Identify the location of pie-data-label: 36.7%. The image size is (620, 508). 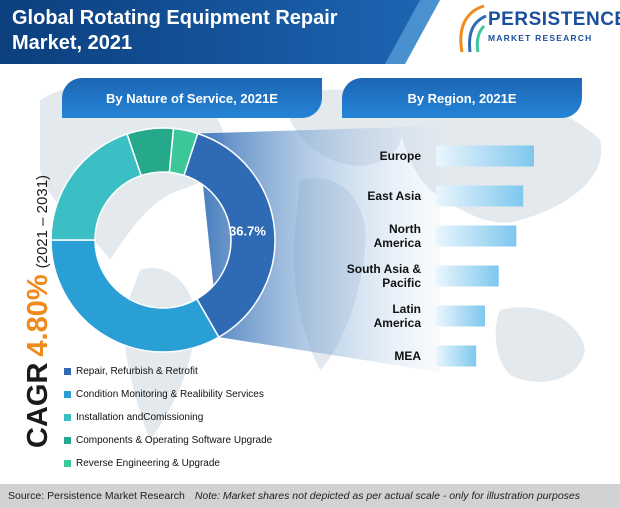
(247, 231).